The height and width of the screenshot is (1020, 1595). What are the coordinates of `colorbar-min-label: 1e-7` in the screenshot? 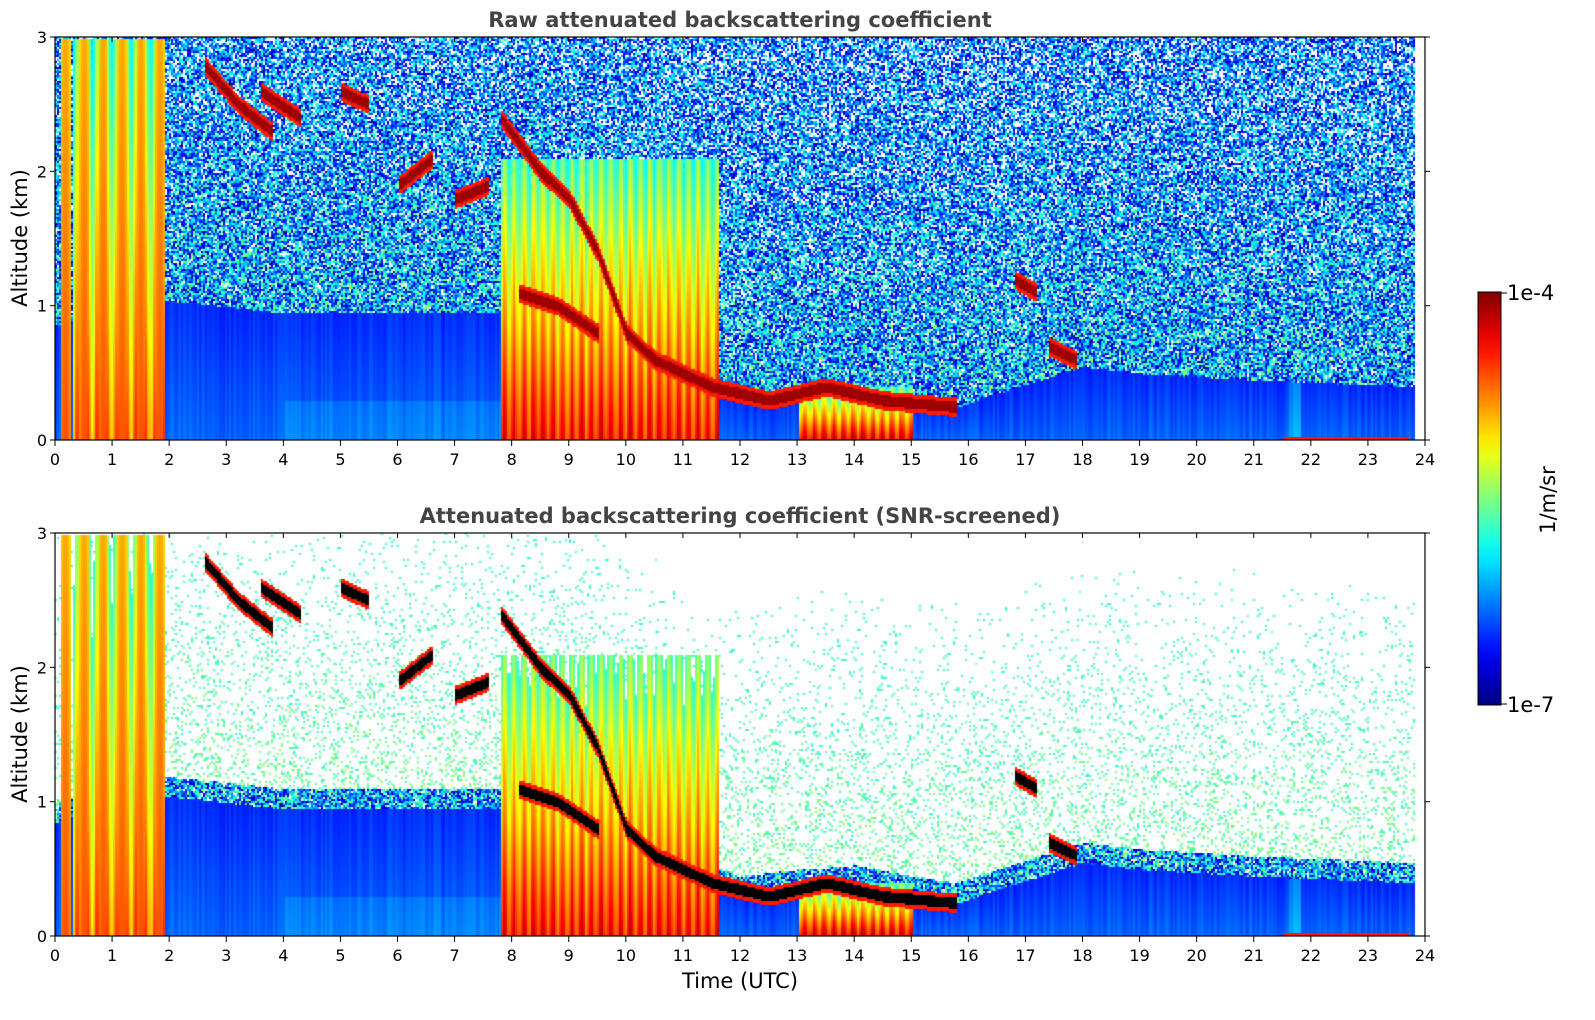 It's located at (1530, 705).